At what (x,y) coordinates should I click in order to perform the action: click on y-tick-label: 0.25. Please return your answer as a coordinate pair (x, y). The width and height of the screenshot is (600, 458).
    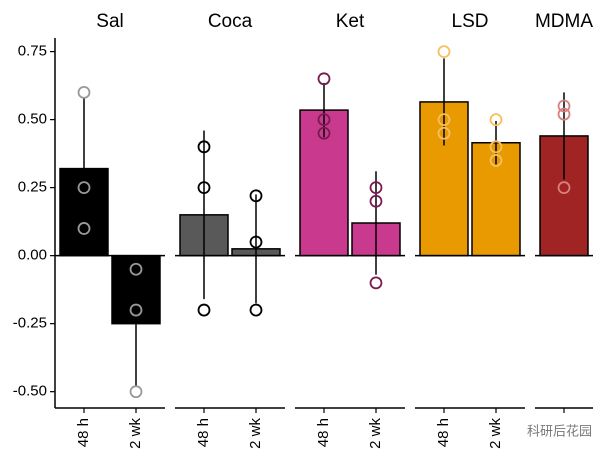
    Looking at the image, I should click on (32, 187).